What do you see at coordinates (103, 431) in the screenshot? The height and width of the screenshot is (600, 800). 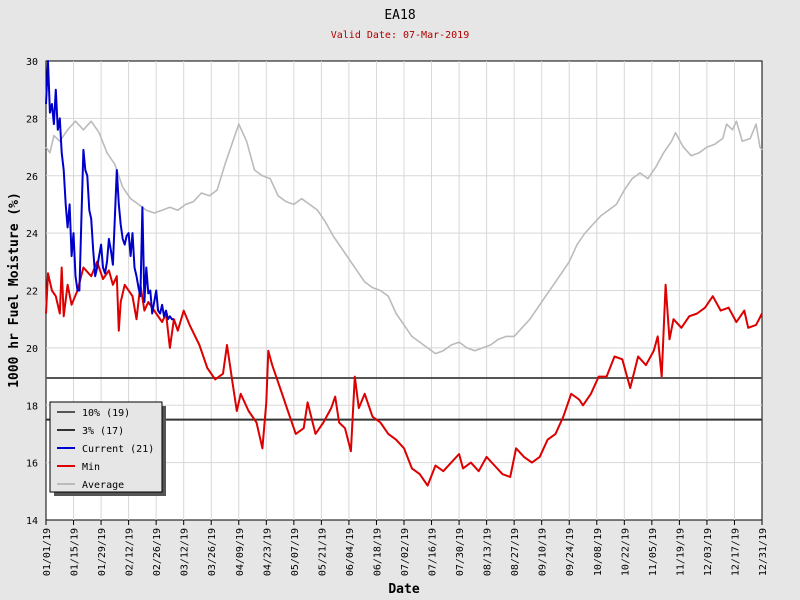 I see `legend-label: 3% (17)` at bounding box center [103, 431].